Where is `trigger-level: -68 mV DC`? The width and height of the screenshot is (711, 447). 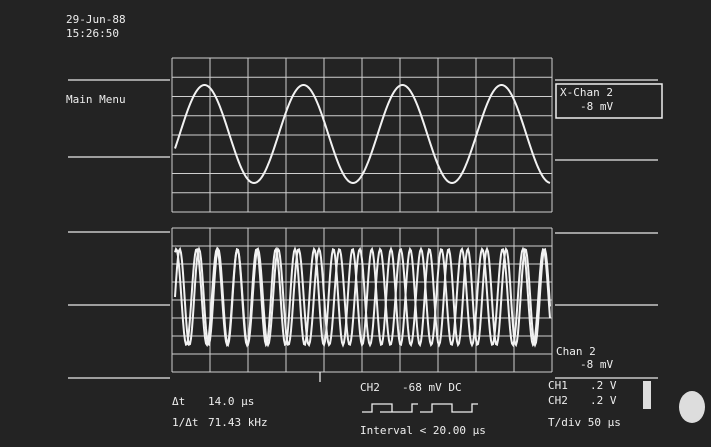
trigger-level: -68 mV DC is located at coordinates (432, 387).